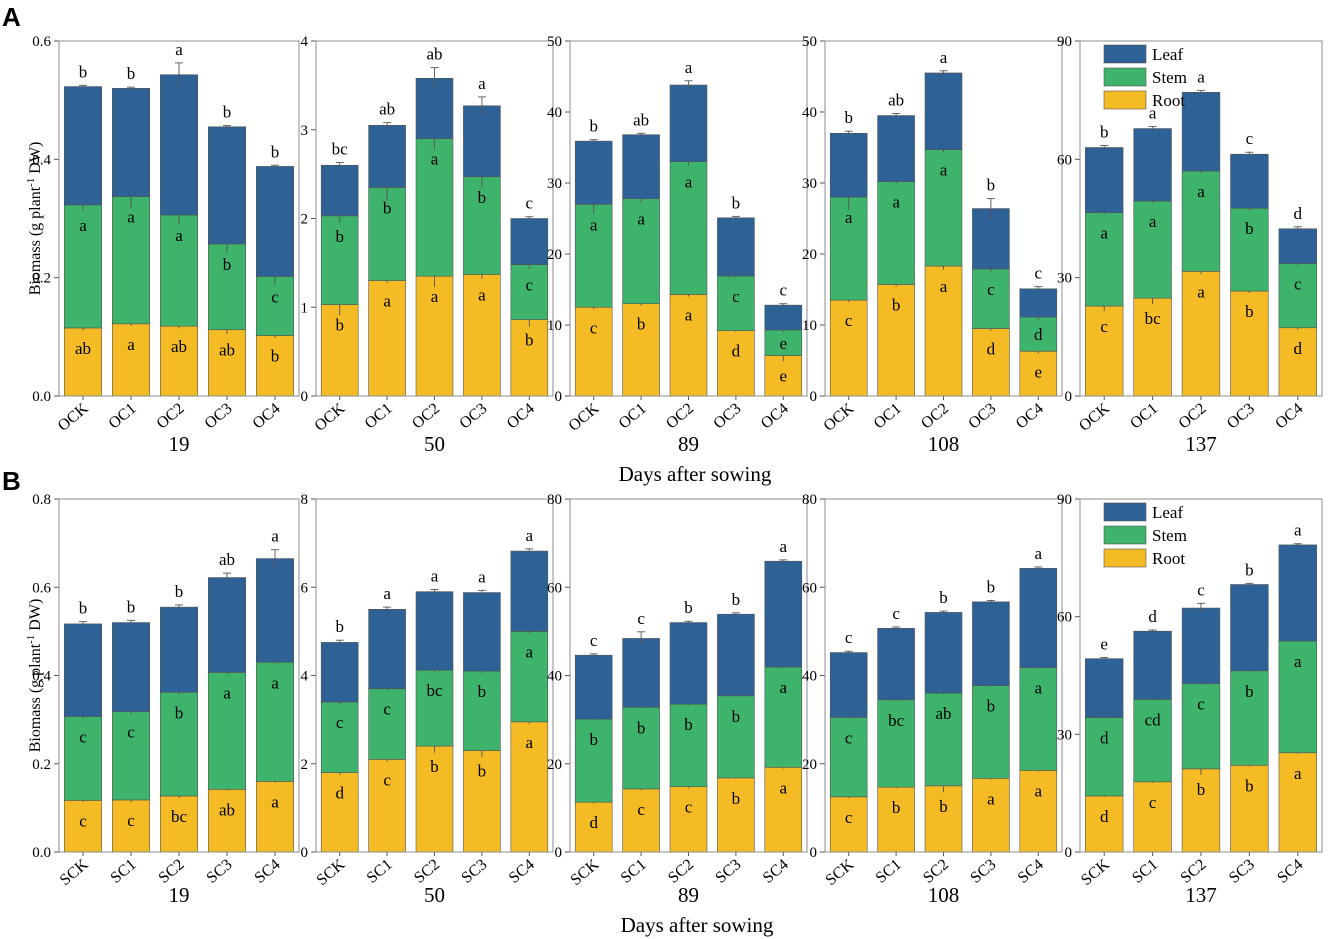 The height and width of the screenshot is (939, 1331). Describe the element at coordinates (387, 156) in the screenshot. I see `bar-leaf-oc1` at that location.